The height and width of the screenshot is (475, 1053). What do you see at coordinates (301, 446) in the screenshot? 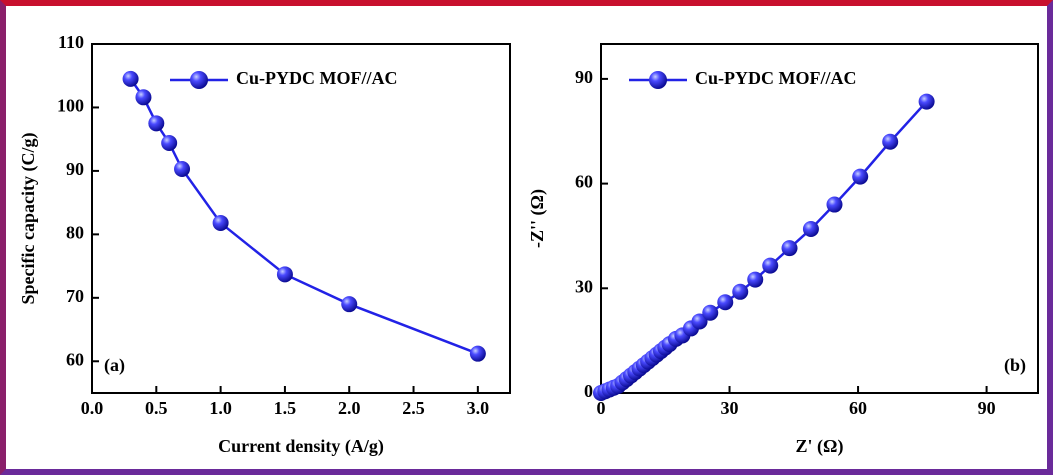
I see `x-axis-label: Current density (A/g)` at bounding box center [301, 446].